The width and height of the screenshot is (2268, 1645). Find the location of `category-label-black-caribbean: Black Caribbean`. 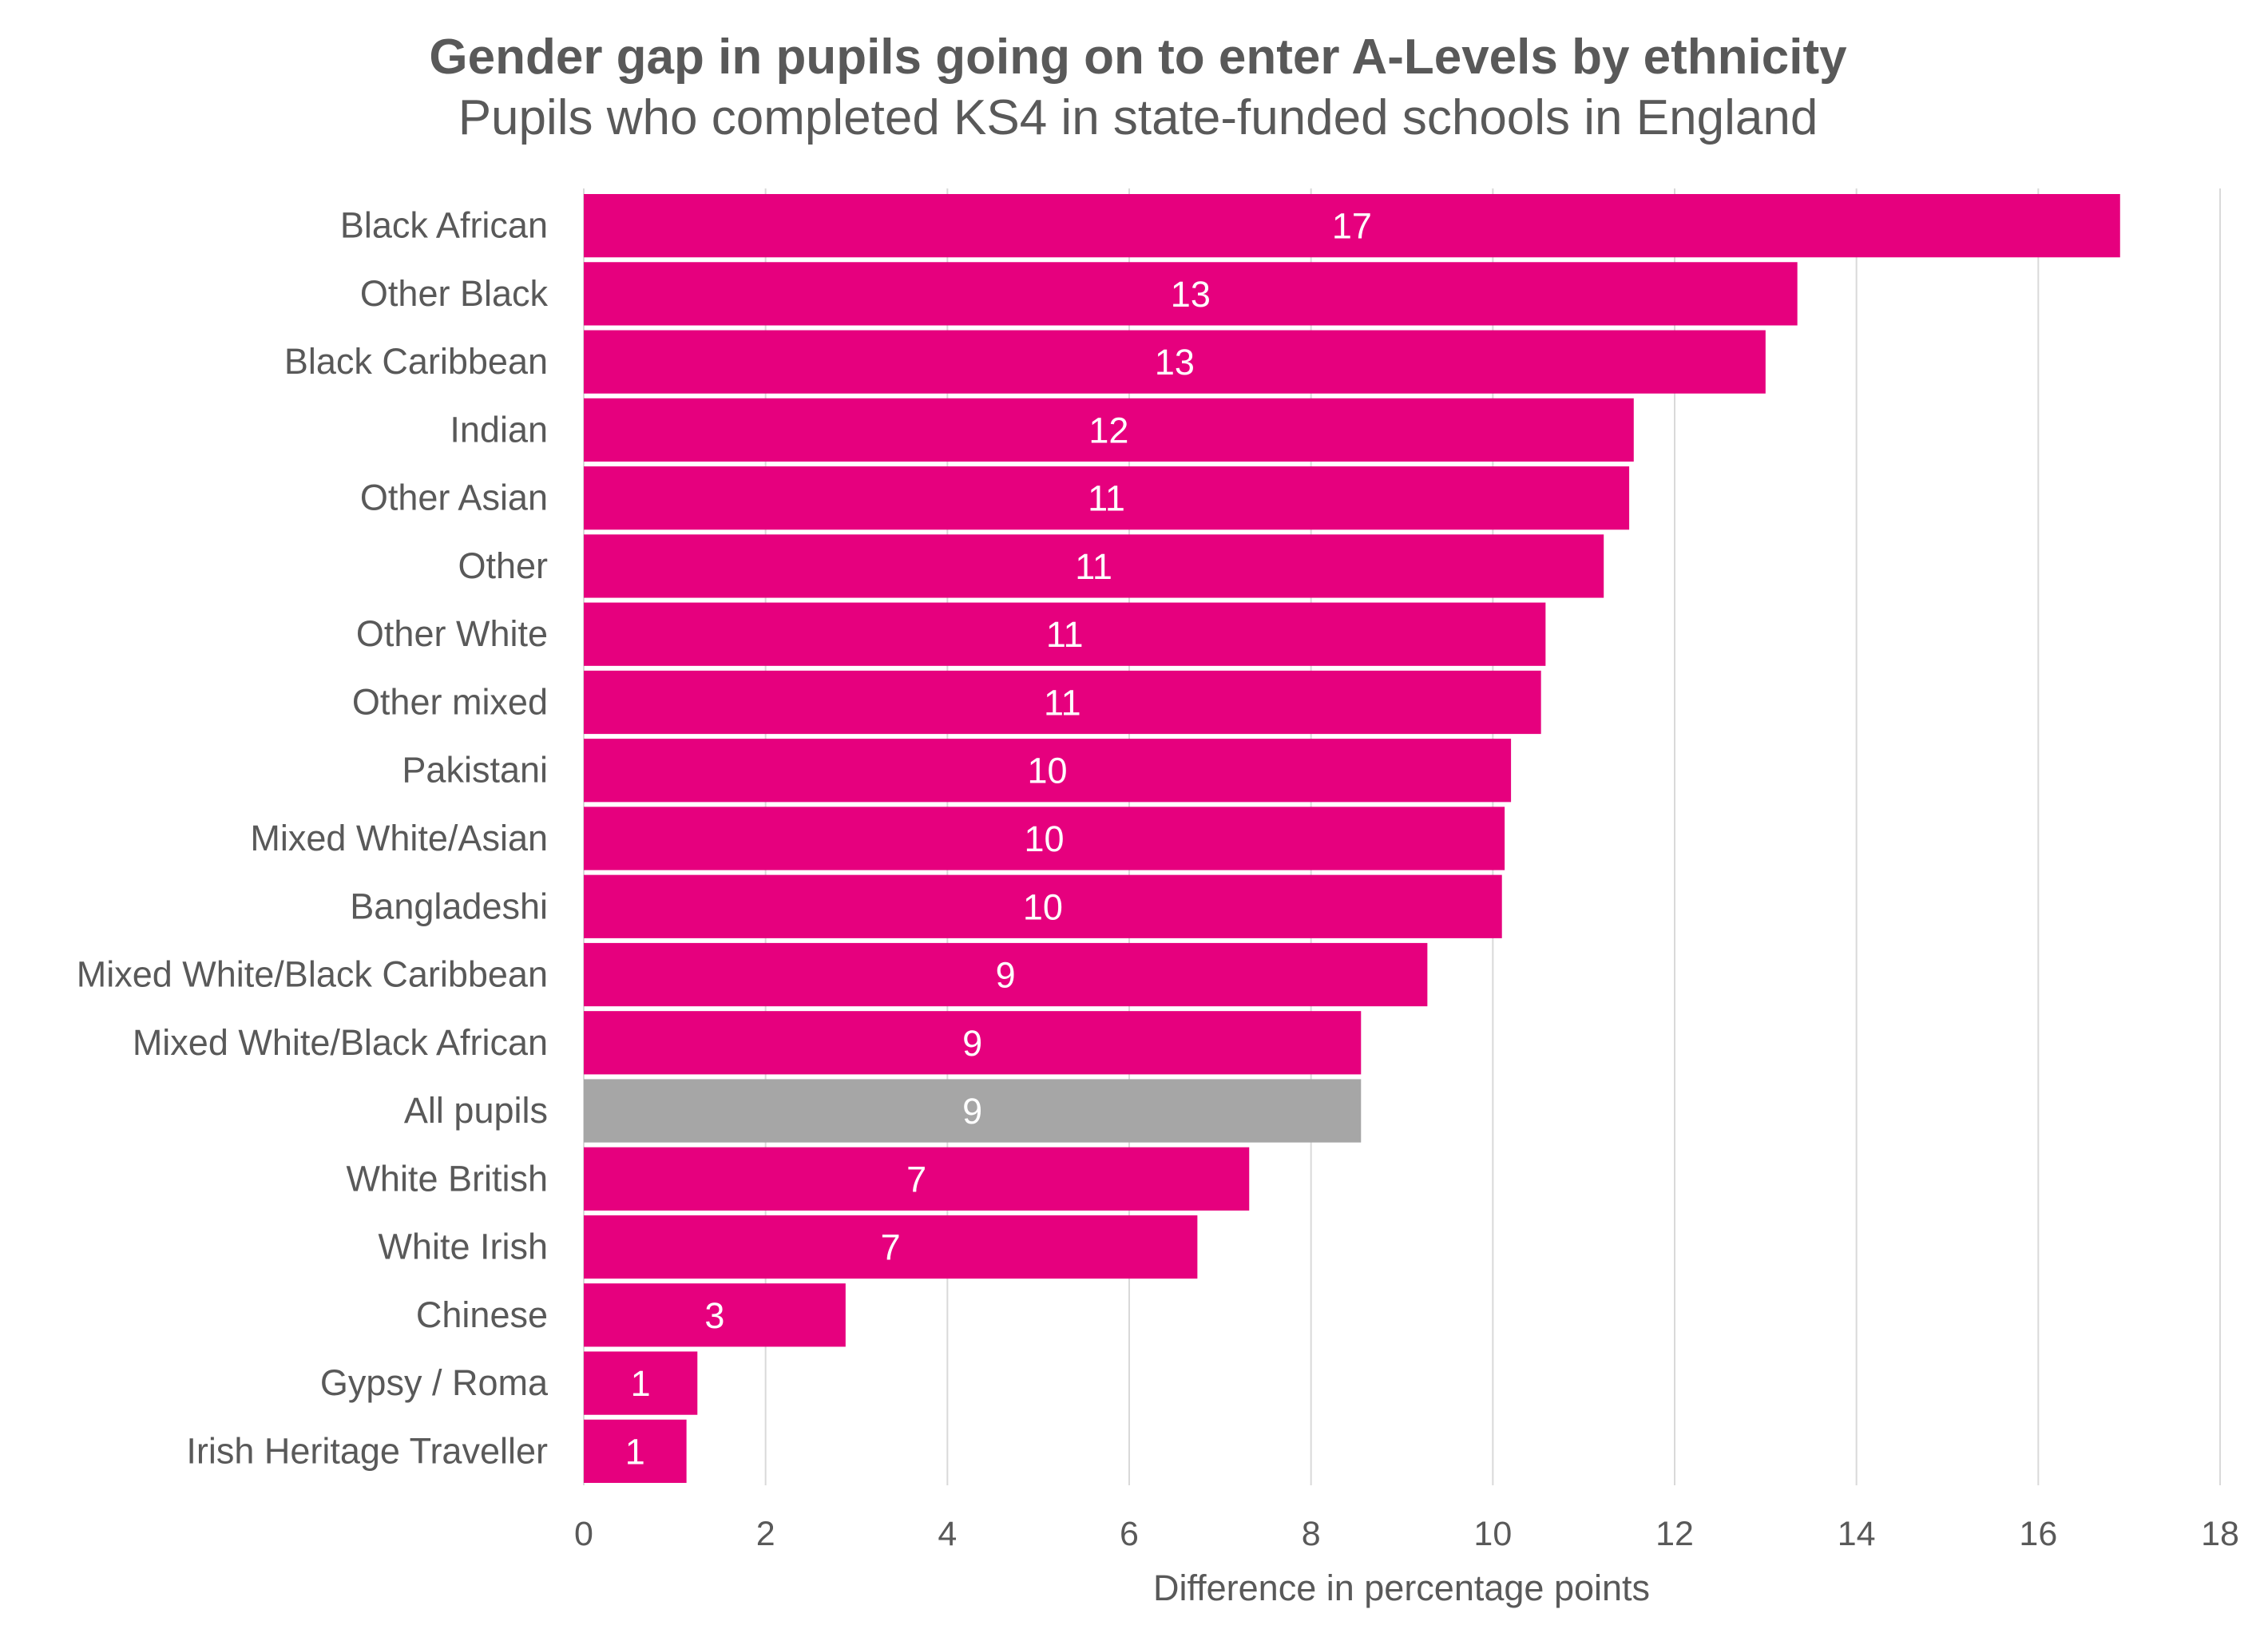

category-label-black-caribbean: Black Caribbean is located at coordinates (416, 361).